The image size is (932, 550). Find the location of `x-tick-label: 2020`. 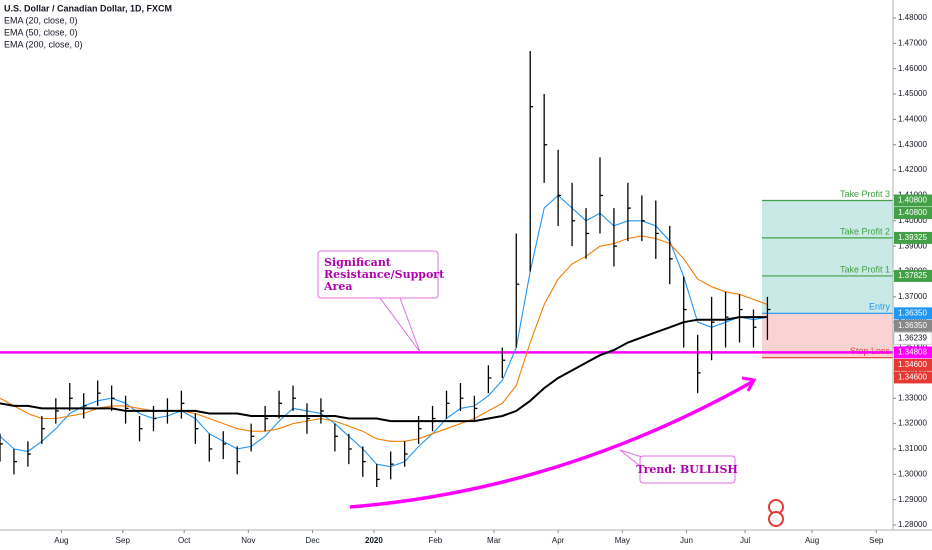

x-tick-label: 2020 is located at coordinates (374, 540).